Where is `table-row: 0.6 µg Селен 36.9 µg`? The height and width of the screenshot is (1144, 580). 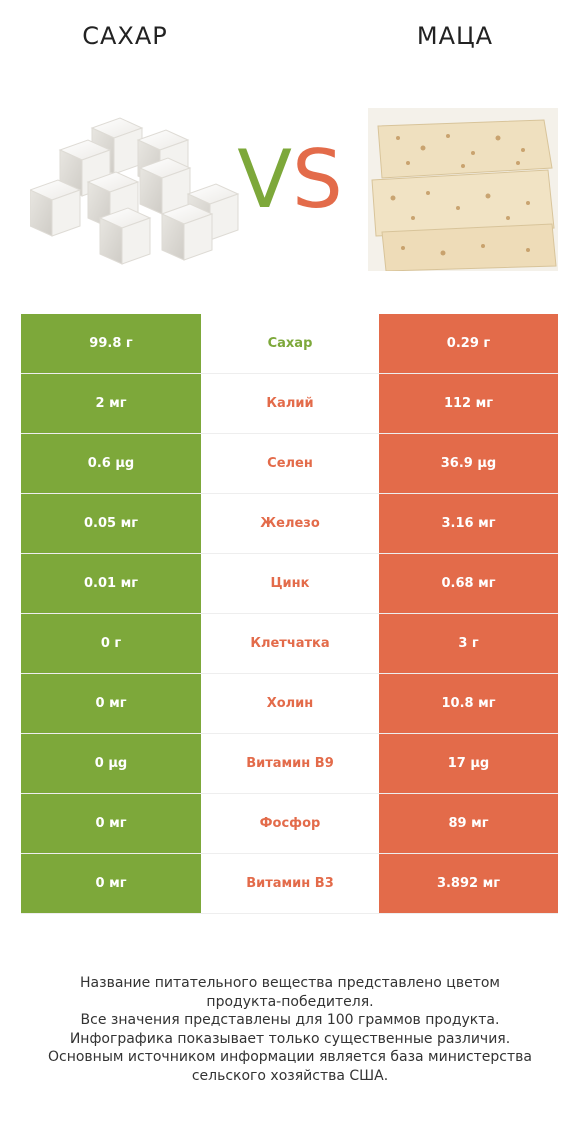 table-row: 0.6 µg Селен 36.9 µg is located at coordinates (289, 464).